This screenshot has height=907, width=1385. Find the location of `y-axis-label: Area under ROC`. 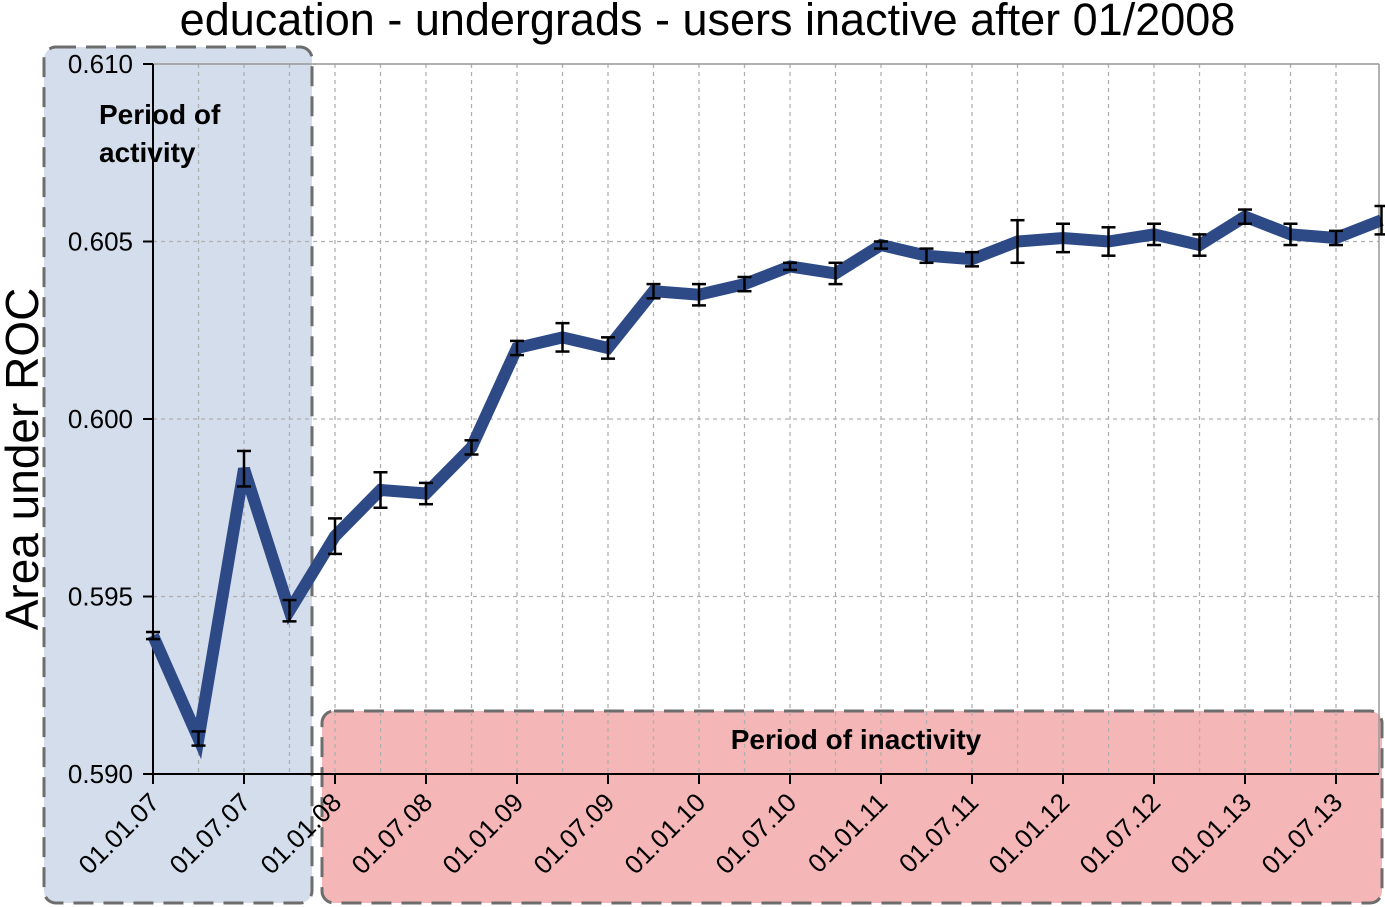

y-axis-label: Area under ROC is located at coordinates (24, 459).